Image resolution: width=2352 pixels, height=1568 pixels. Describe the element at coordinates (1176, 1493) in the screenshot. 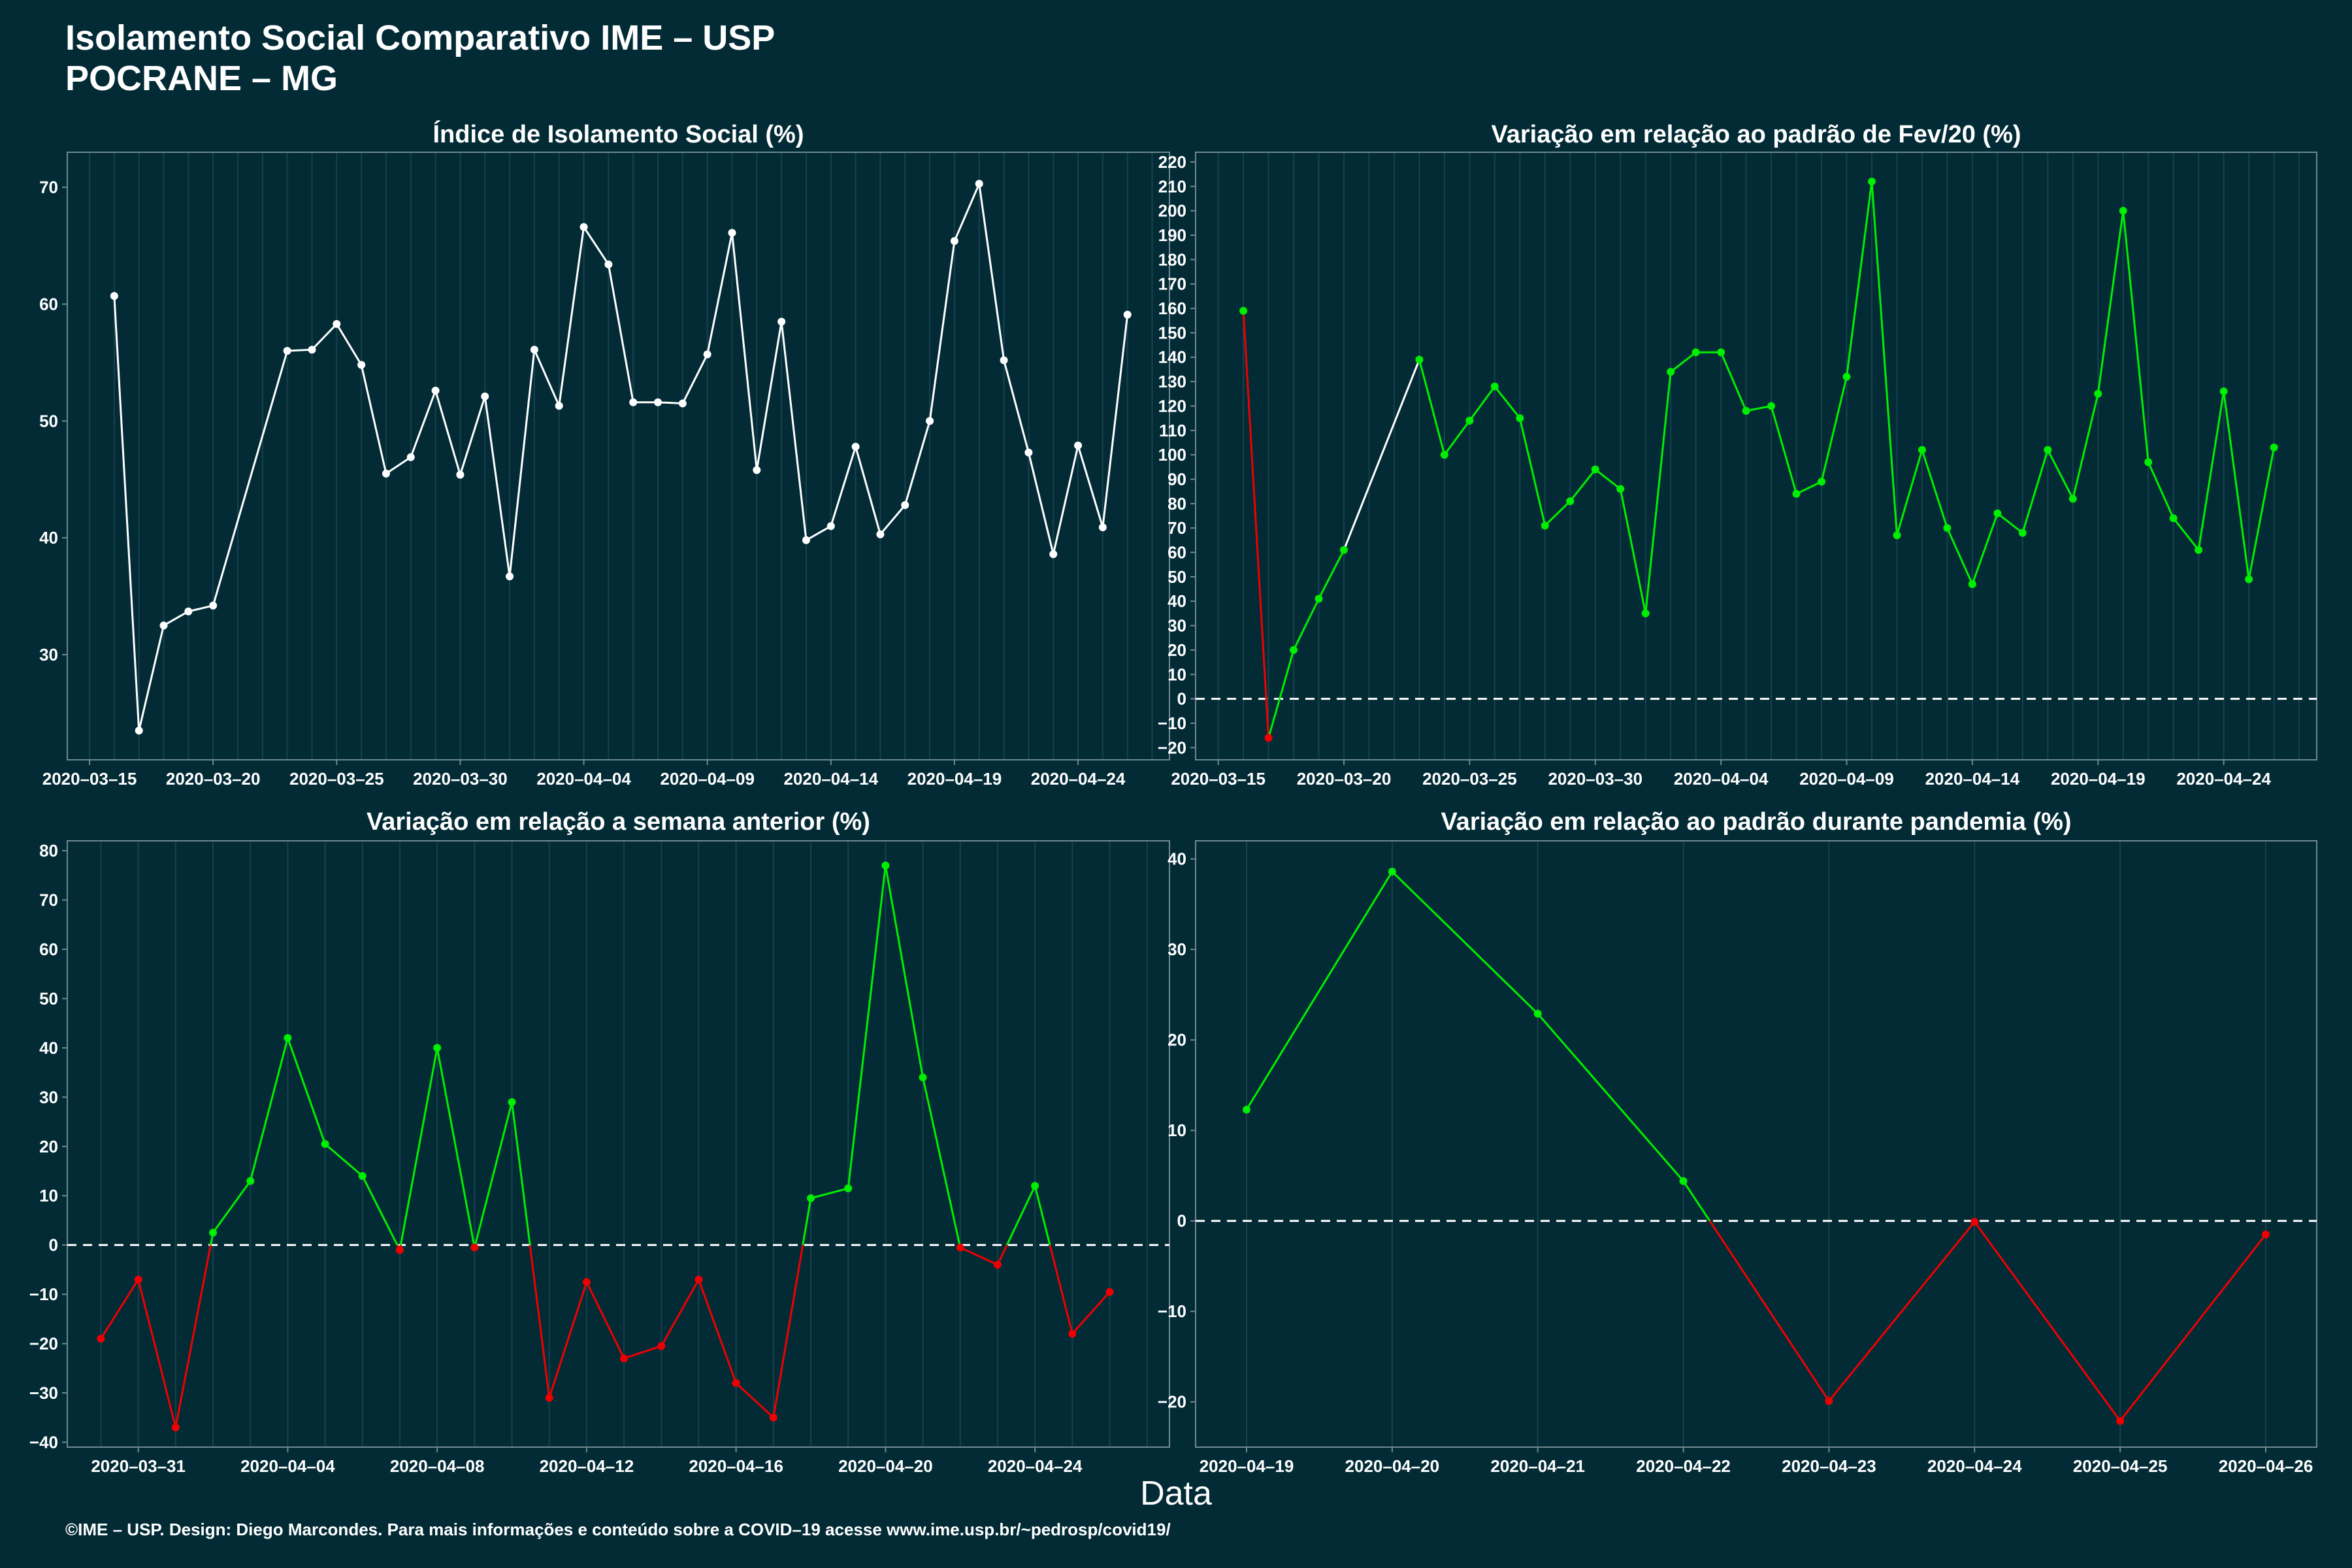

I see `x-axis-title: Data` at that location.